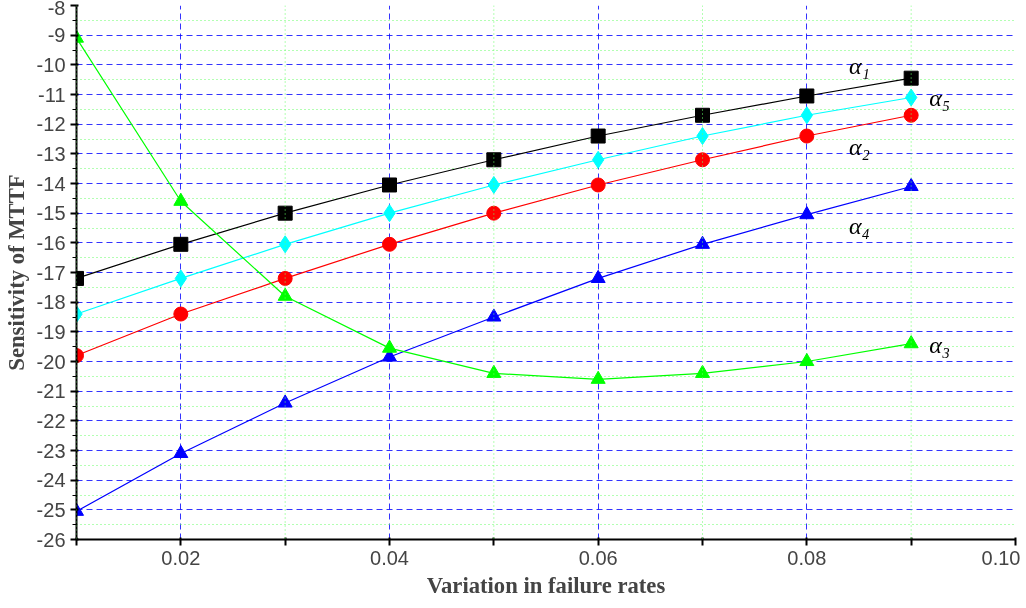 The image size is (1026, 608). Describe the element at coordinates (940, 344) in the screenshot. I see `series-label: α₃` at that location.